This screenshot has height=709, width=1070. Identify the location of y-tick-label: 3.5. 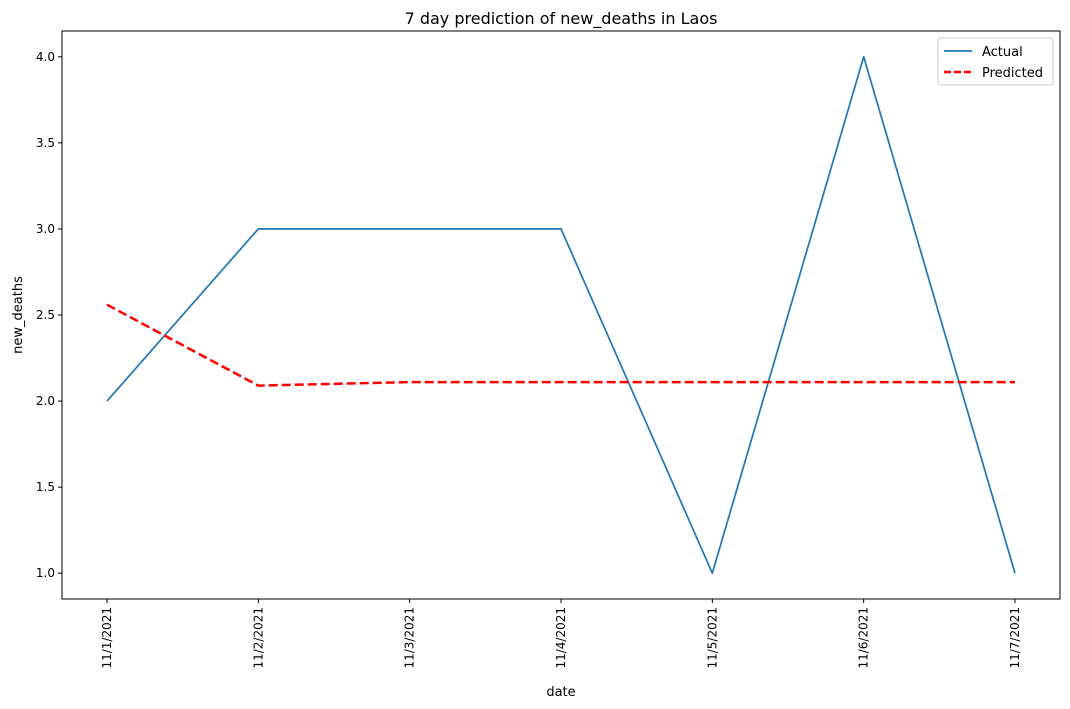
(45, 143).